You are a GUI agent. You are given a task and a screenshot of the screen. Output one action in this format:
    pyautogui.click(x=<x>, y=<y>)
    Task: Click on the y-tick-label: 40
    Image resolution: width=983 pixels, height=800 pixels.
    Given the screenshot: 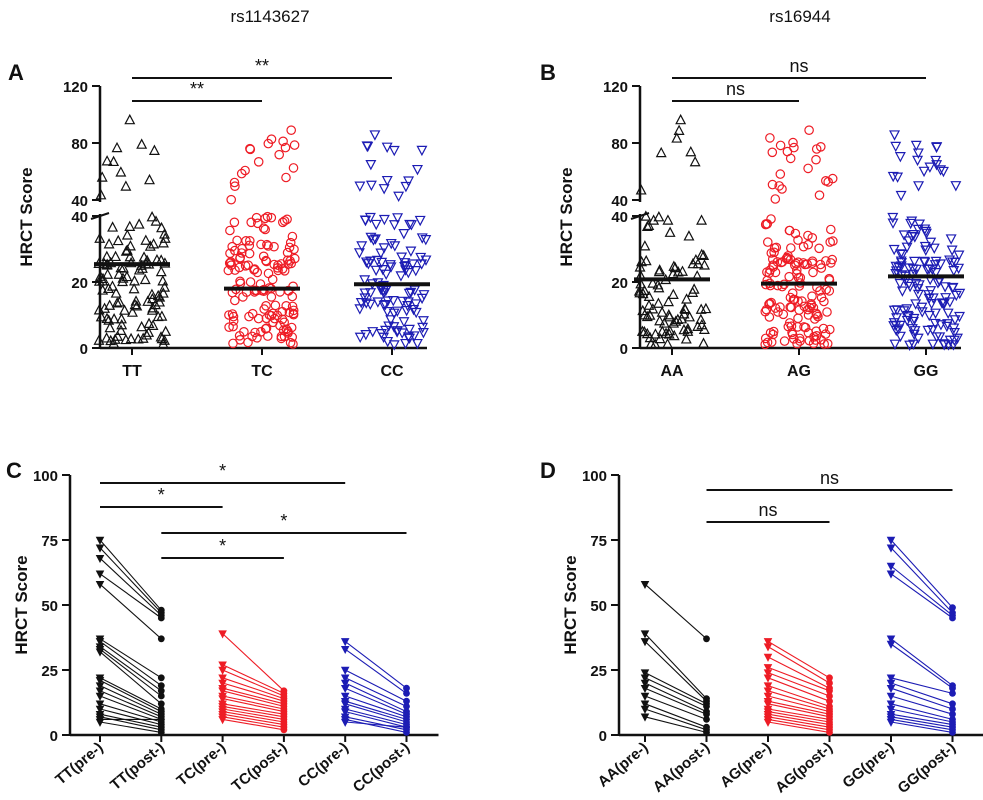 What is the action you would take?
    pyautogui.click(x=79, y=201)
    